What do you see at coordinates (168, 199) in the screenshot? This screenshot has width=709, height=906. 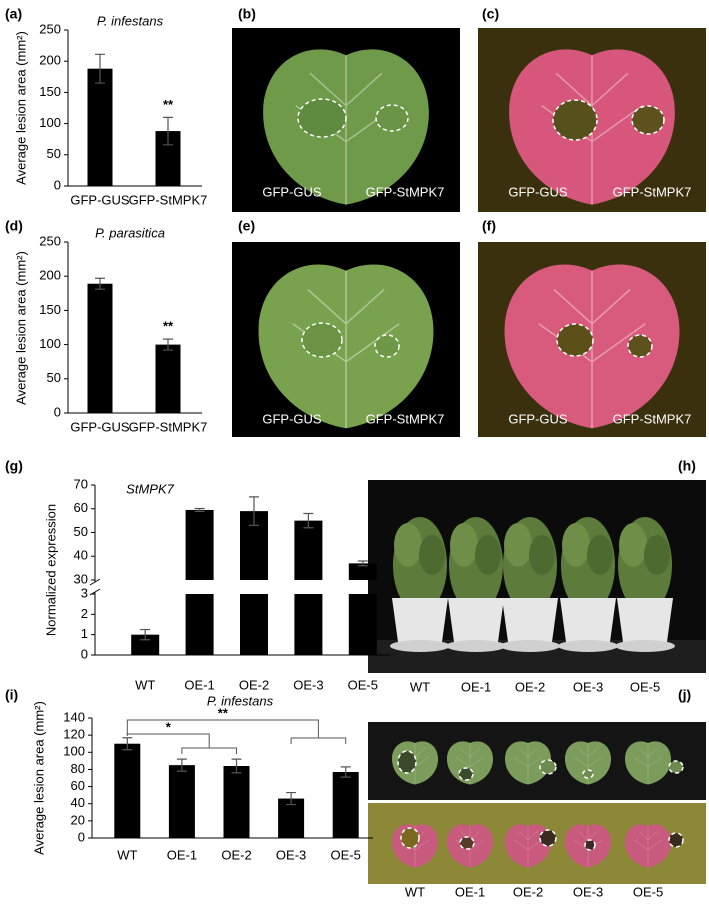 I see `x-tick-label: GFP-StMPK7` at bounding box center [168, 199].